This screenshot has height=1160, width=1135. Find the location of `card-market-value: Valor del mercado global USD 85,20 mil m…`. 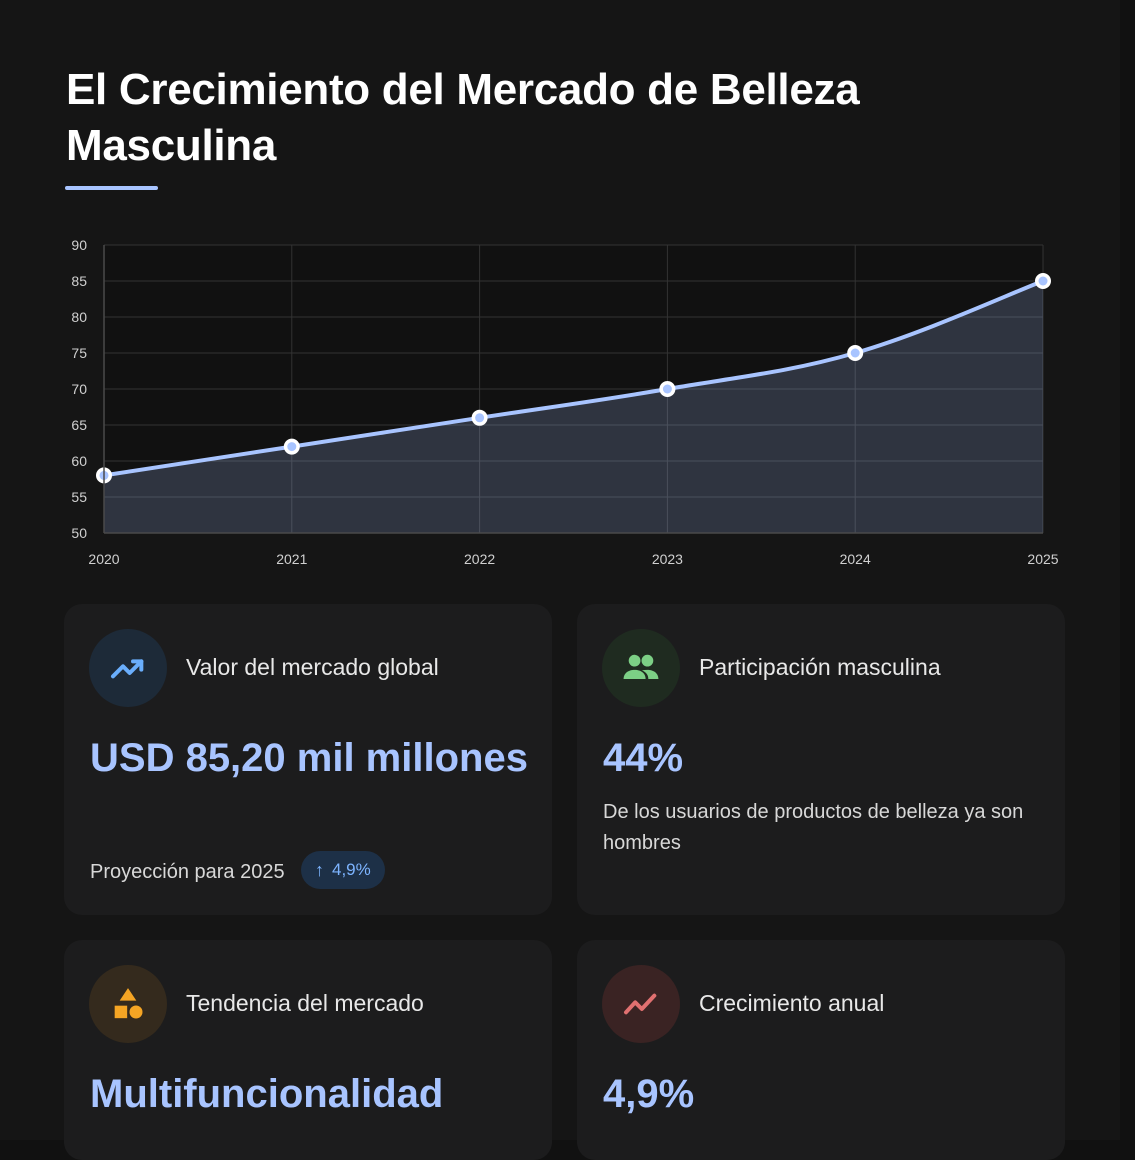

card-market-value: Valor del mercado global USD 85,20 mil m… is located at coordinates (308, 759).